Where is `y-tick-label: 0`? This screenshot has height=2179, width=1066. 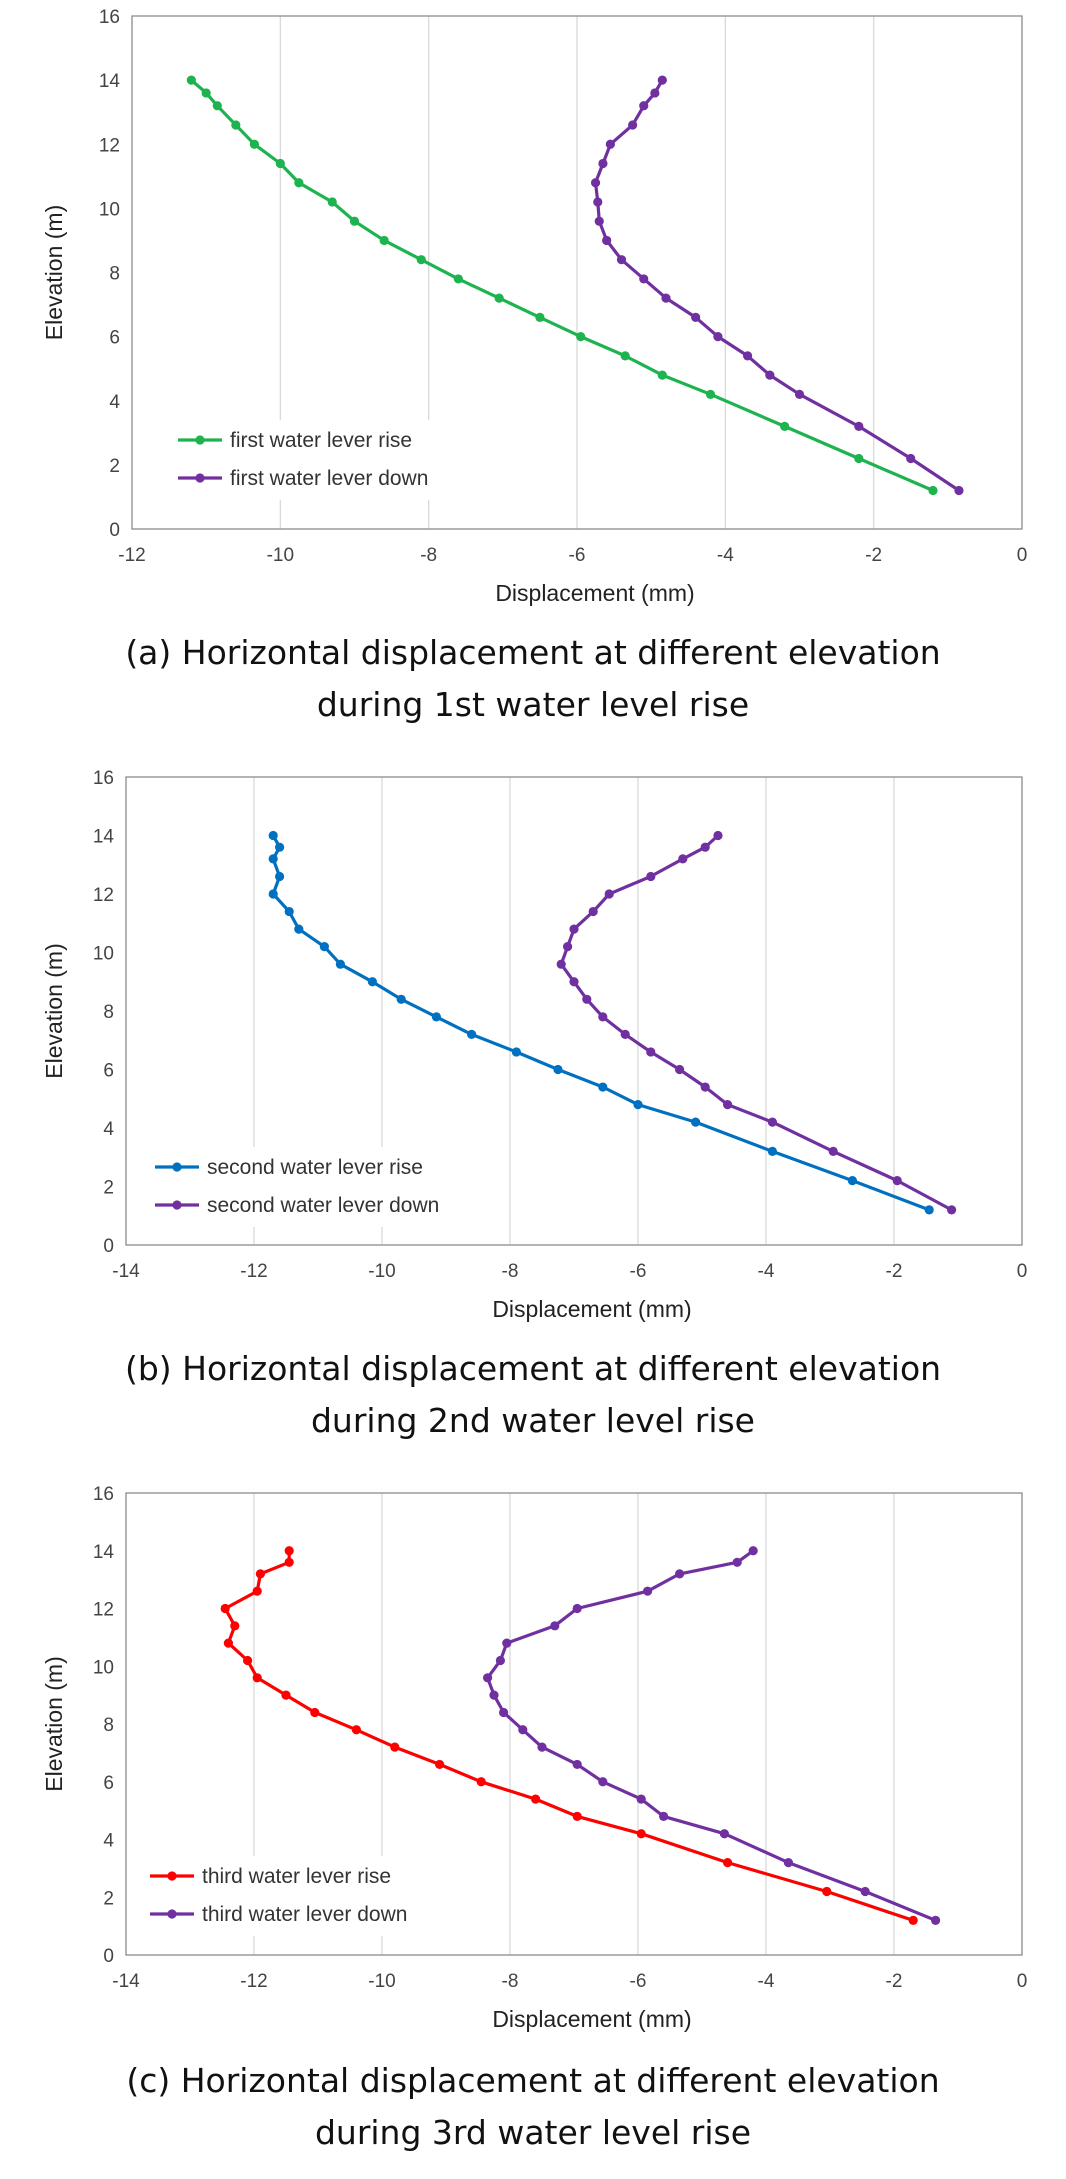
y-tick-label: 0 is located at coordinates (114, 530).